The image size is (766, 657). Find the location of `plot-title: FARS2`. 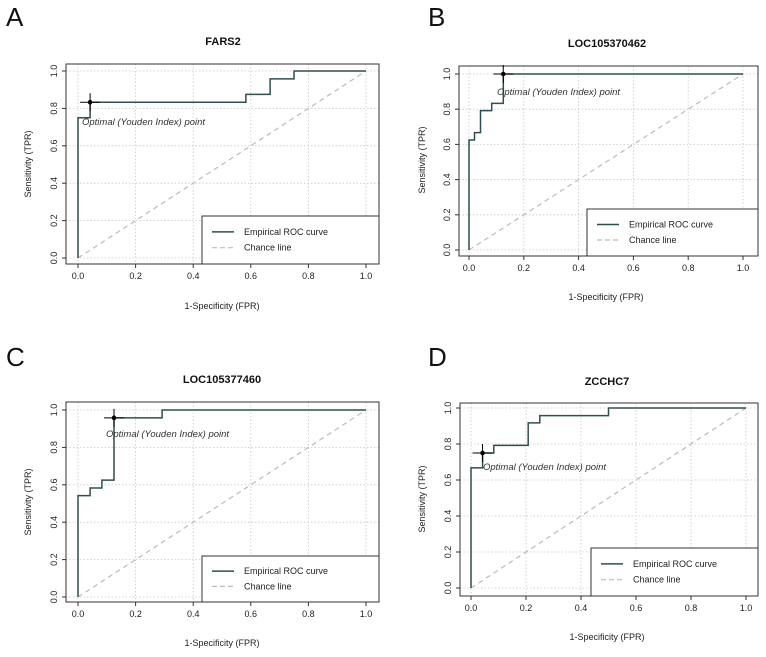

plot-title: FARS2 is located at coordinates (223, 42).